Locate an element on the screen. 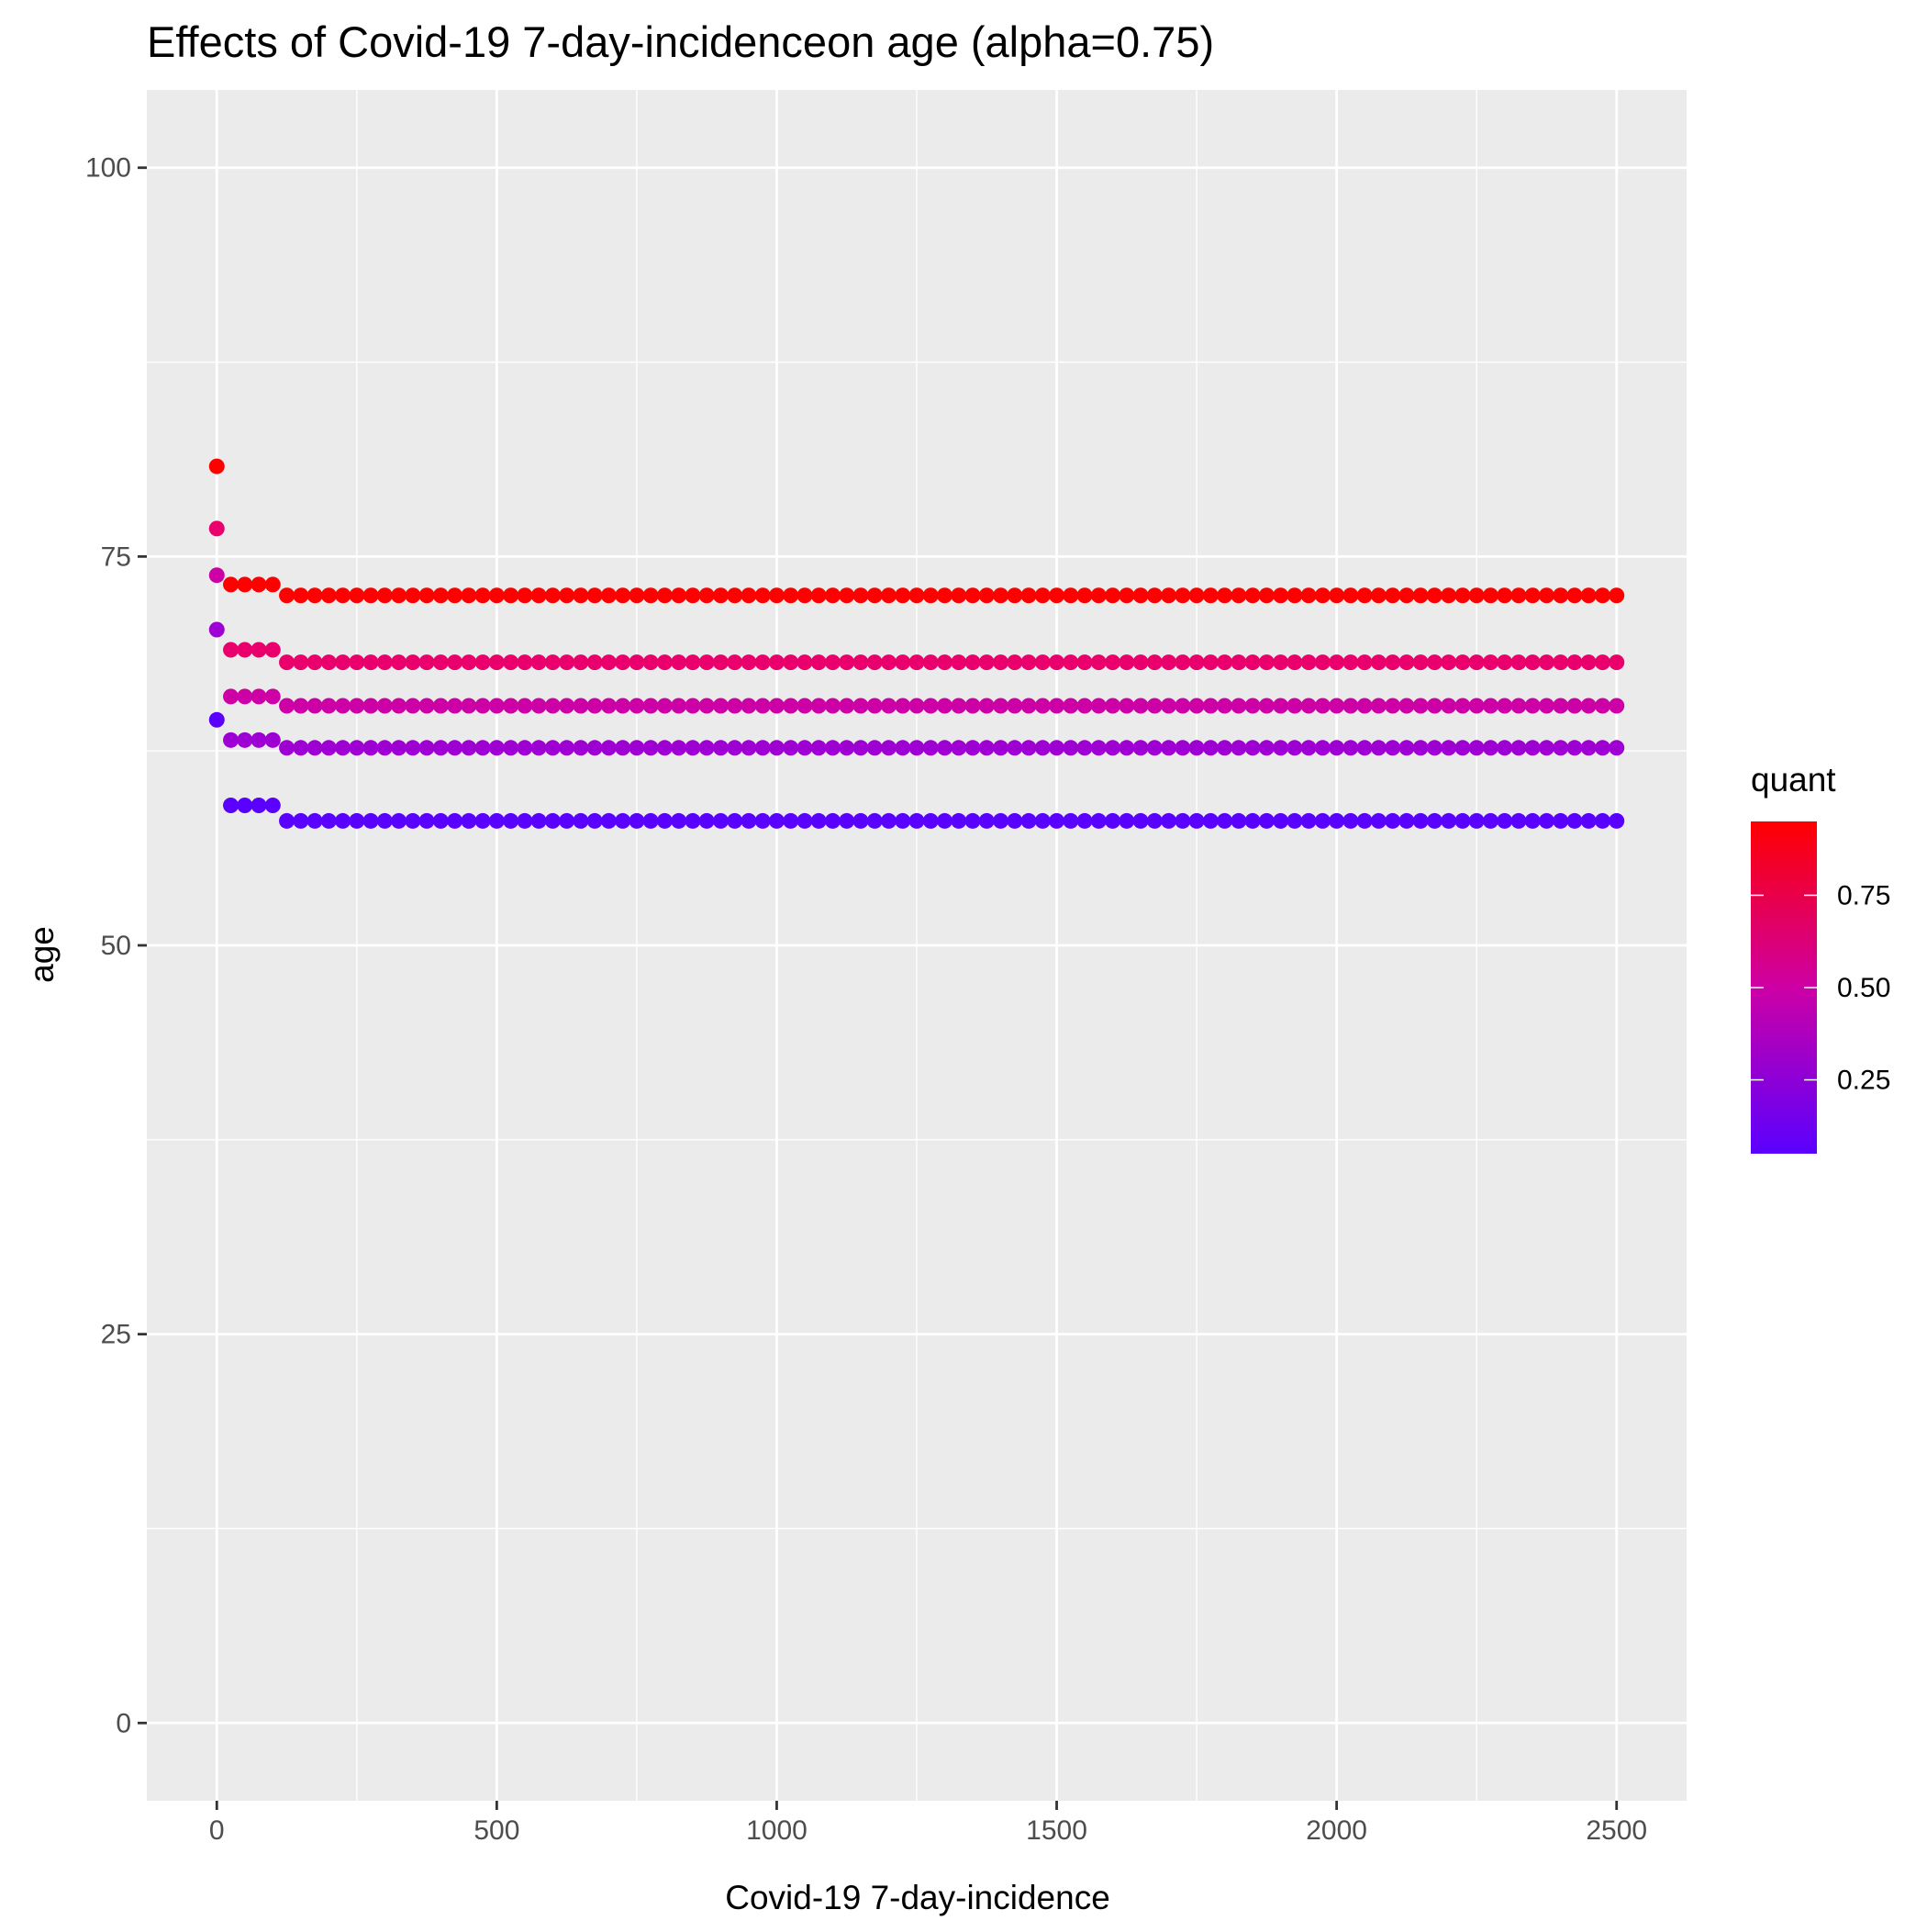 The width and height of the screenshot is (1927, 1932). x-tick-label: 500 is located at coordinates (496, 1830).